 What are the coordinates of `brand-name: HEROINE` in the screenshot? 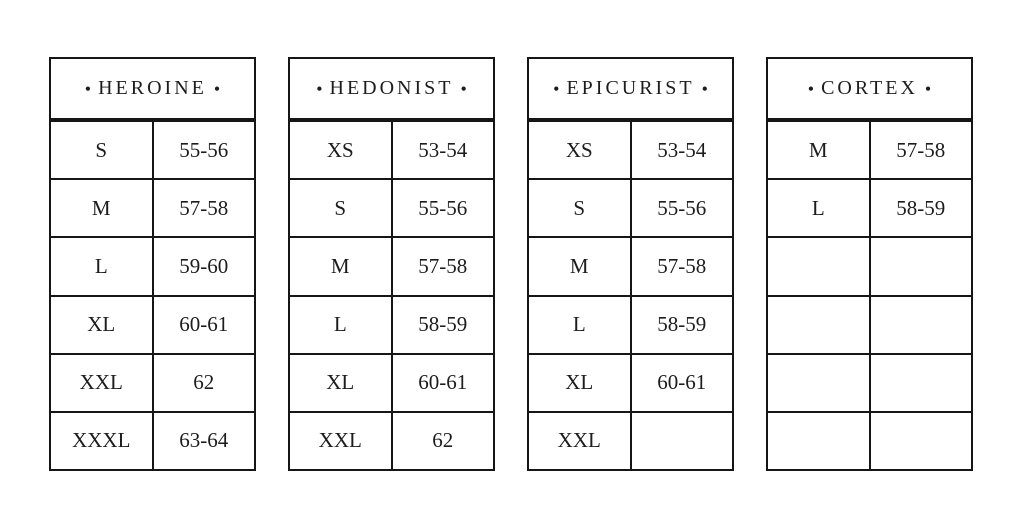 It's located at (152, 88).